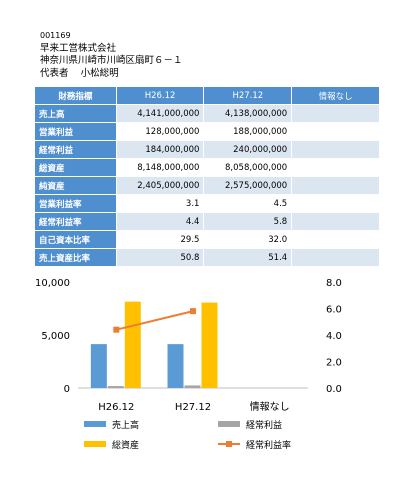  What do you see at coordinates (55, 35) in the screenshot?
I see `company-code: 001169` at bounding box center [55, 35].